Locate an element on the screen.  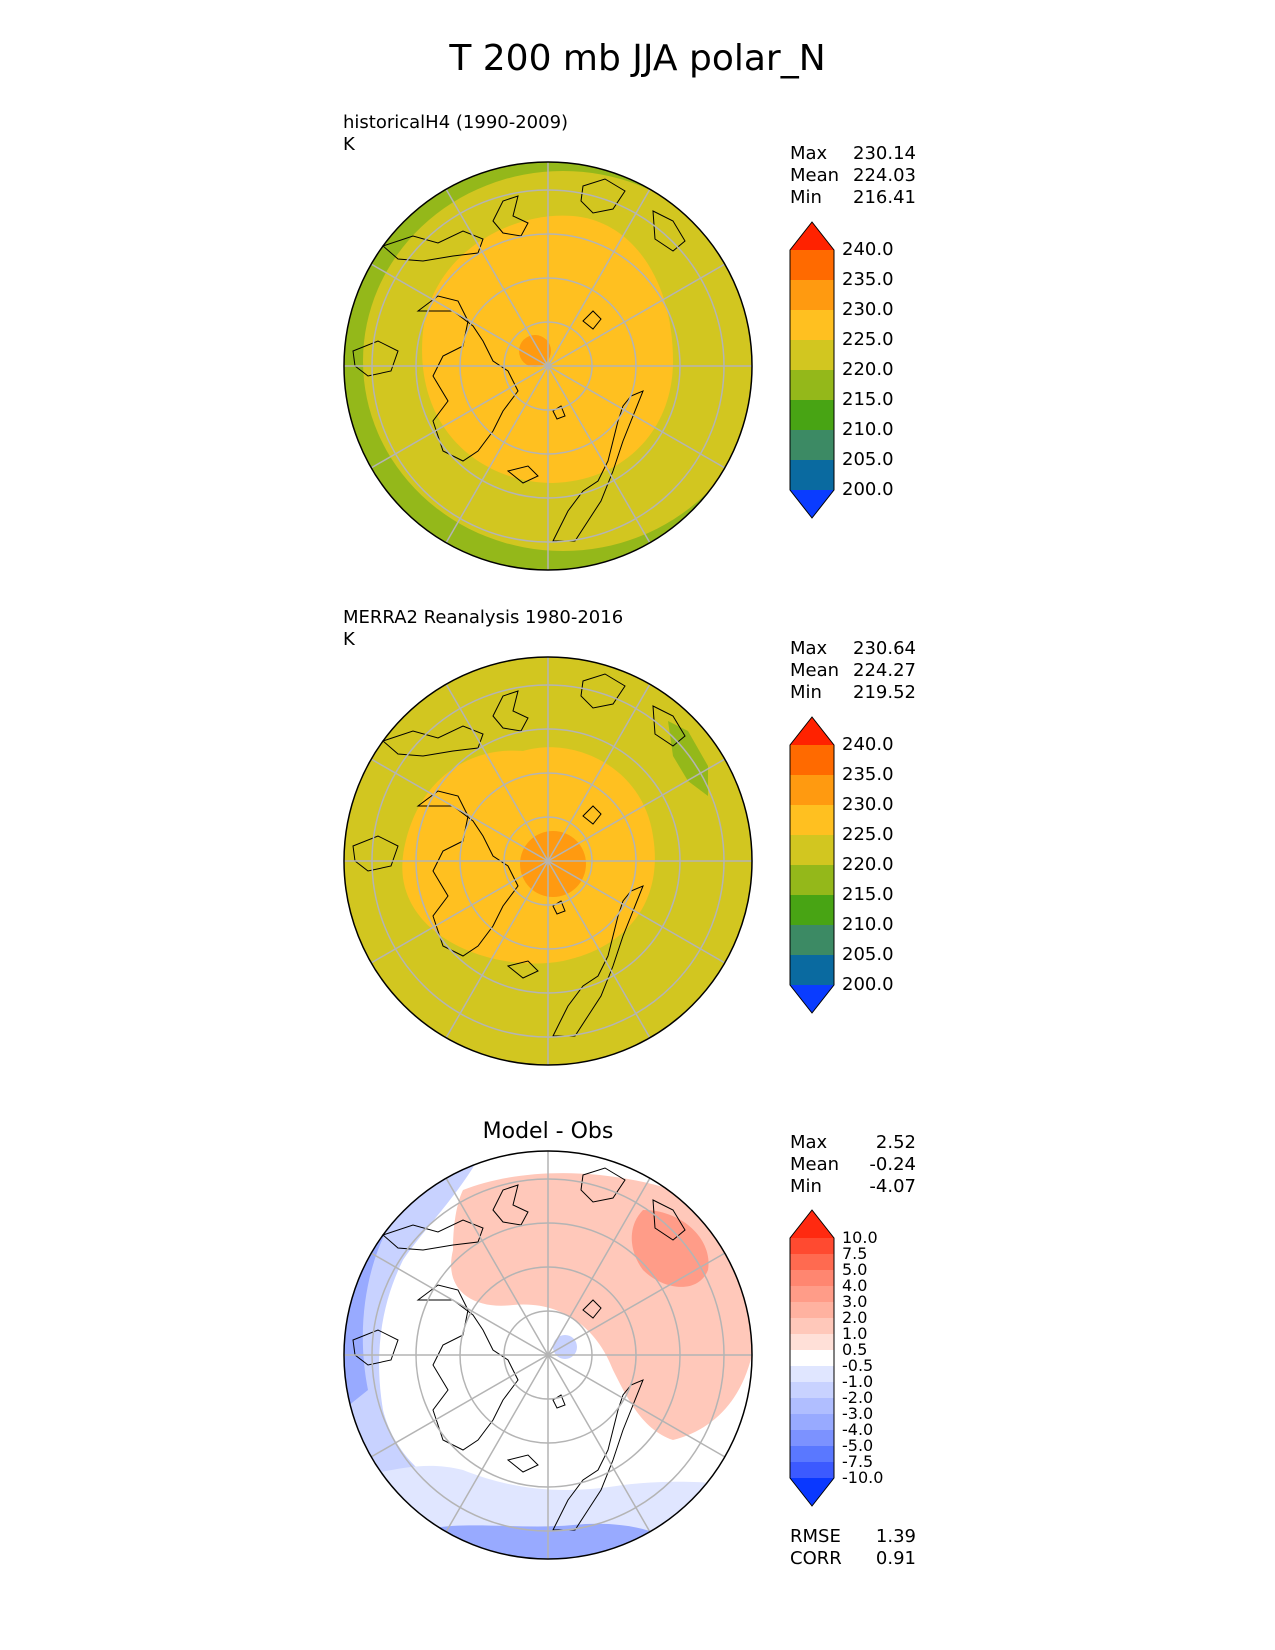
panel2-stats: Max 230.64 Mean 224.27 Min 219.52 is located at coordinates (853, 671).